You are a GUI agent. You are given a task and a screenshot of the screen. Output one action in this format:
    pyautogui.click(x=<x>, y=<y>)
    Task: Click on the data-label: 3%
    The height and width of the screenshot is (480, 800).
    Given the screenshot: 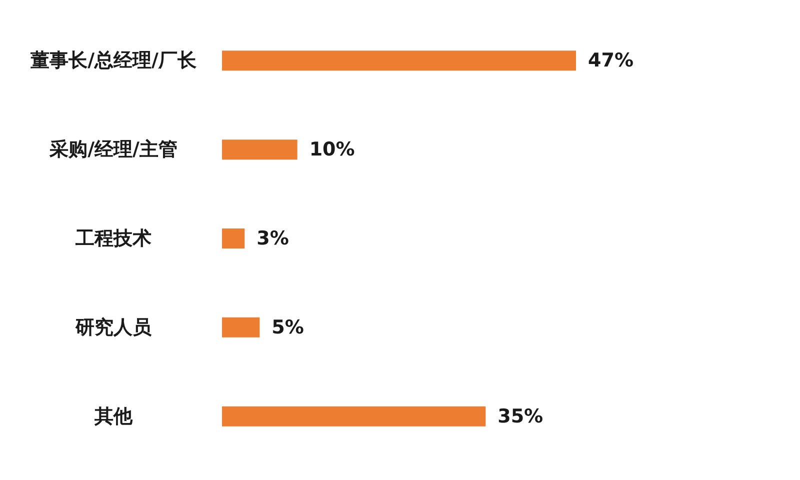 What is the action you would take?
    pyautogui.click(x=272, y=239)
    